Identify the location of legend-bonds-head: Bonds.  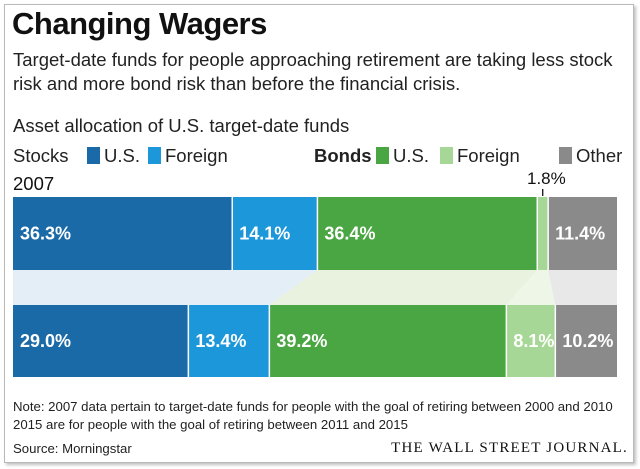
(343, 155).